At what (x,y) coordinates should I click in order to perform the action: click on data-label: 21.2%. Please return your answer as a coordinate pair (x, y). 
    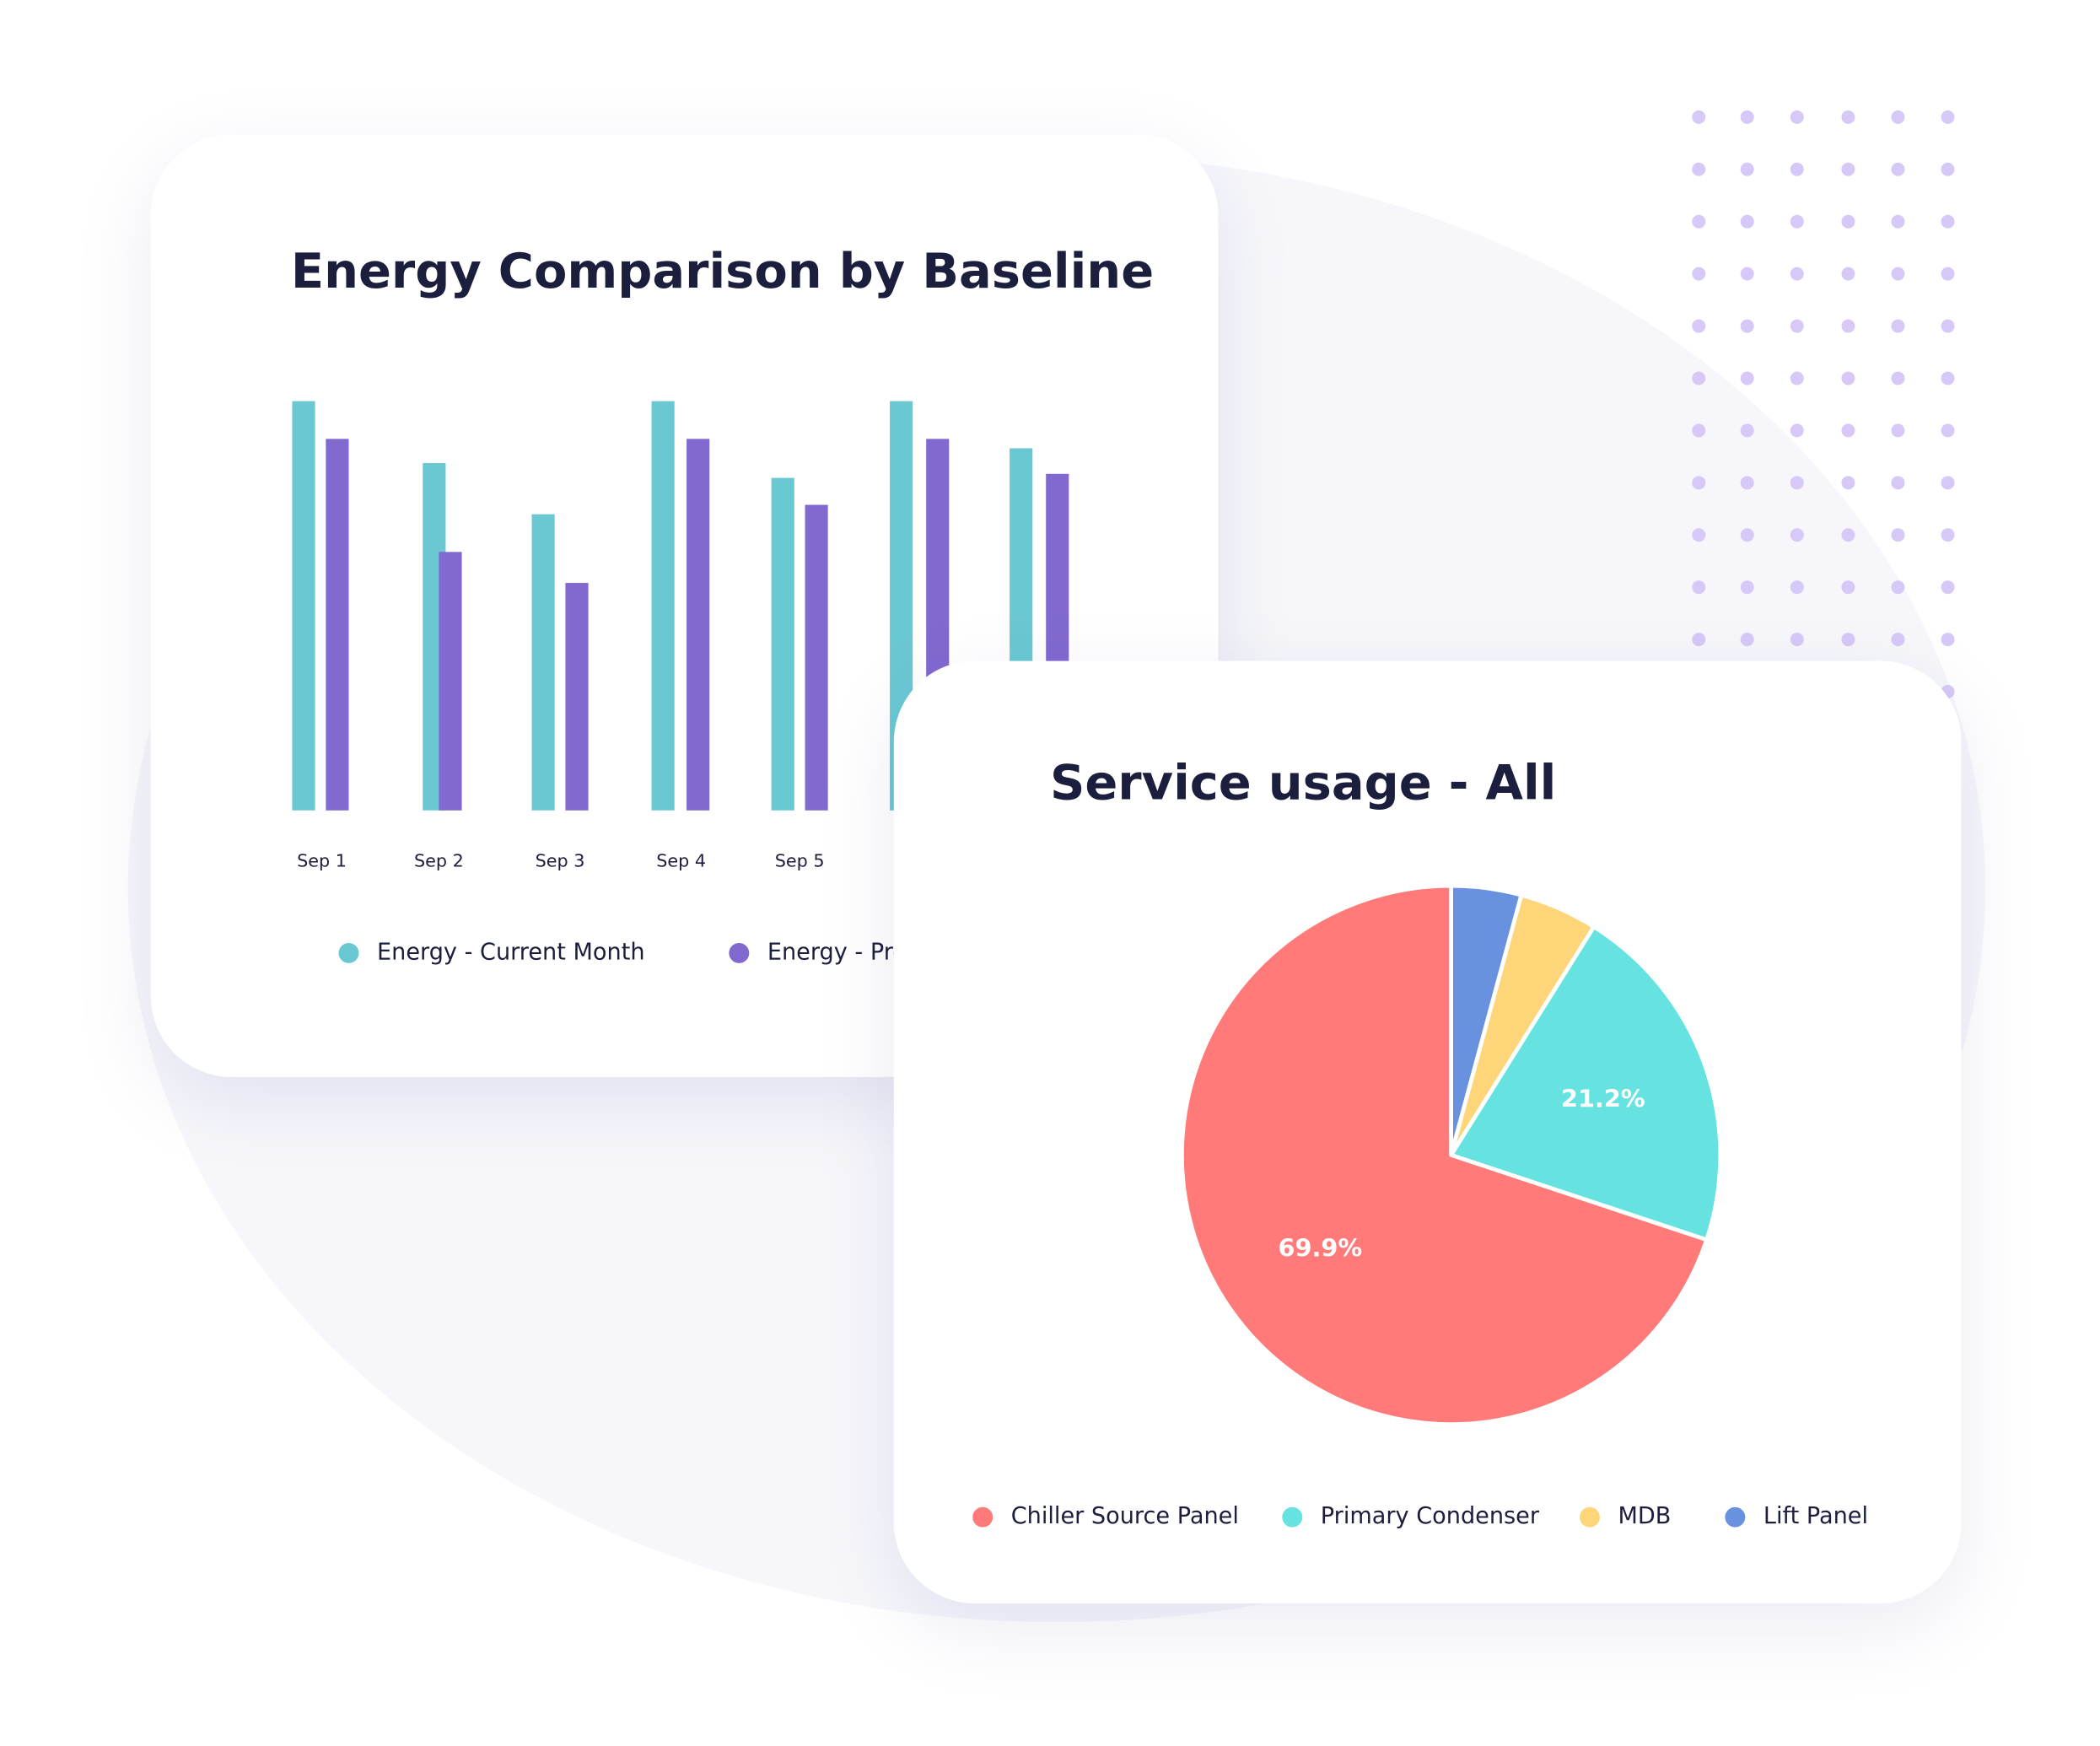
    Looking at the image, I should click on (1603, 1098).